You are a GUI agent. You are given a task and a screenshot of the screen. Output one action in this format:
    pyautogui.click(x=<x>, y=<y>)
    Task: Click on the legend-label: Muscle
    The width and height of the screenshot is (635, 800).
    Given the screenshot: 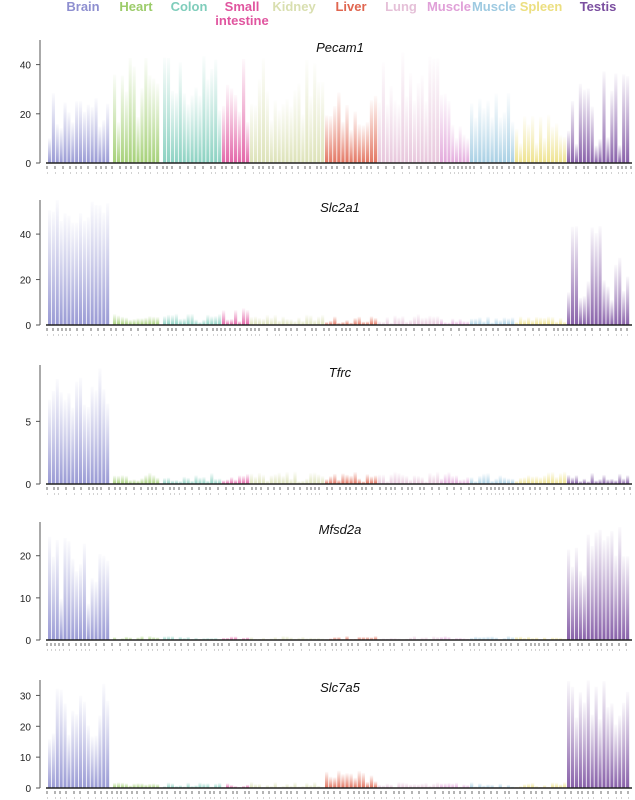 What is the action you would take?
    pyautogui.click(x=494, y=7)
    